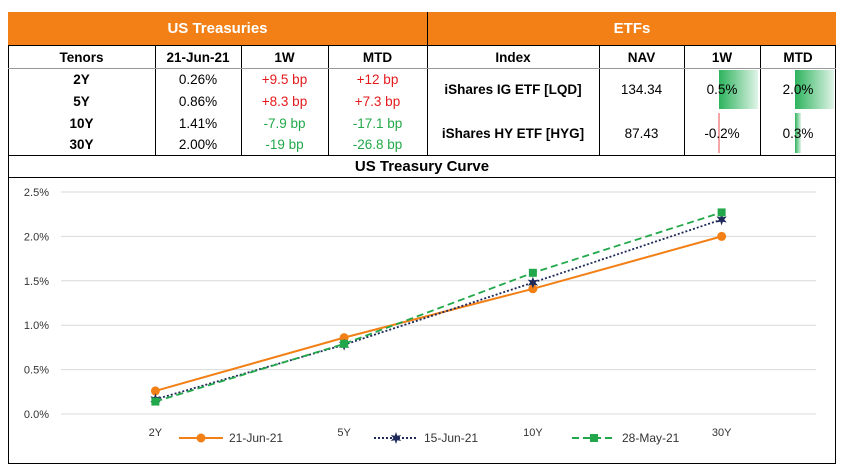 This screenshot has height=472, width=846. What do you see at coordinates (641, 89) in the screenshot?
I see `etf-nav-cell: 134.34` at bounding box center [641, 89].